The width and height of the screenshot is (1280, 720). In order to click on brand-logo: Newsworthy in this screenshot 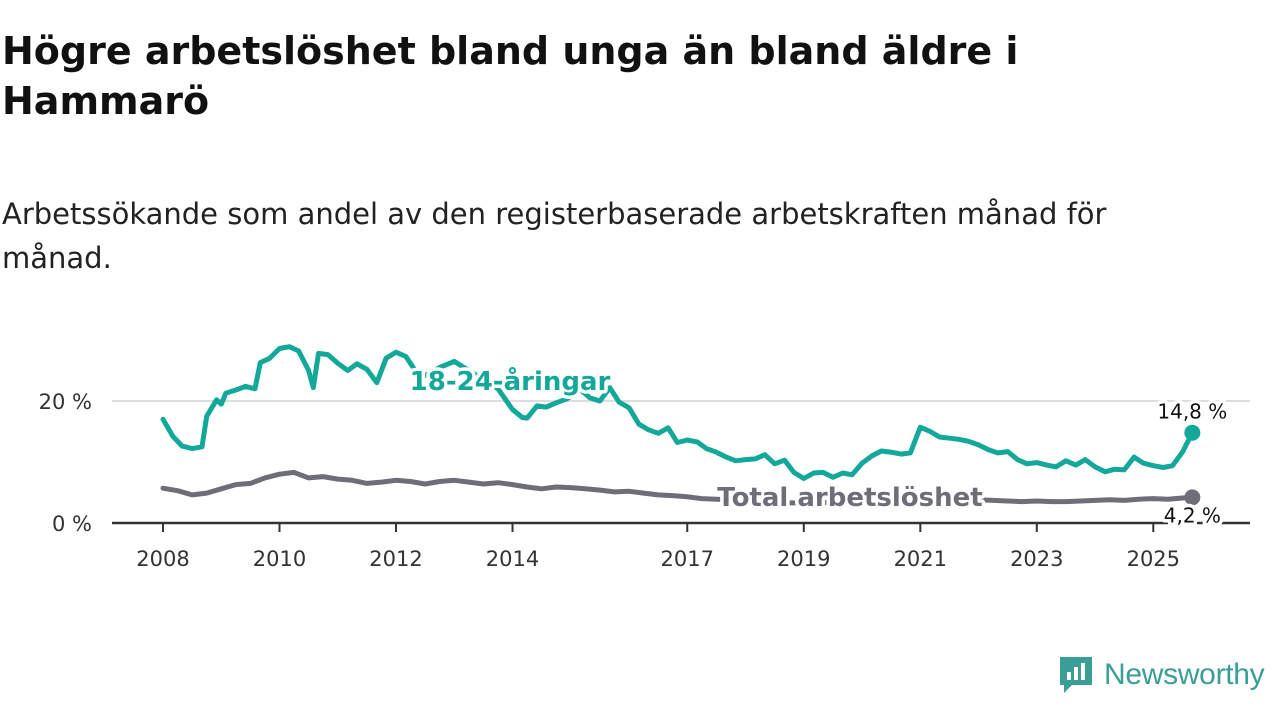, I will do `click(1161, 675)`.